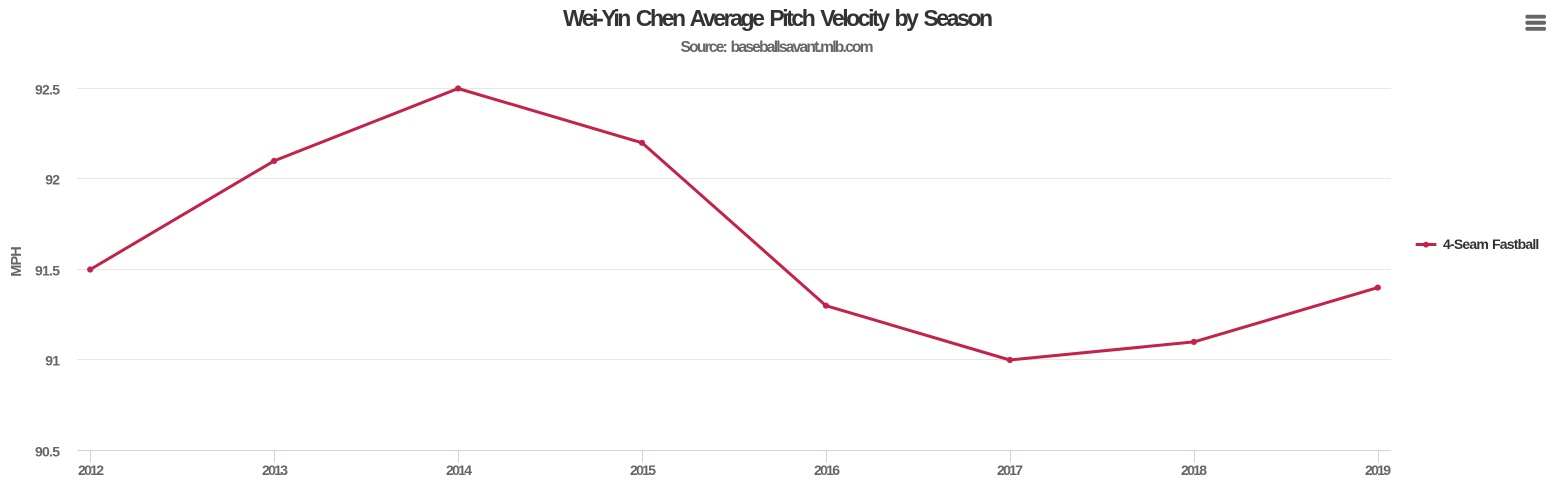 The width and height of the screenshot is (1558, 491). I want to click on svg-text: 2017, so click(1010, 470).